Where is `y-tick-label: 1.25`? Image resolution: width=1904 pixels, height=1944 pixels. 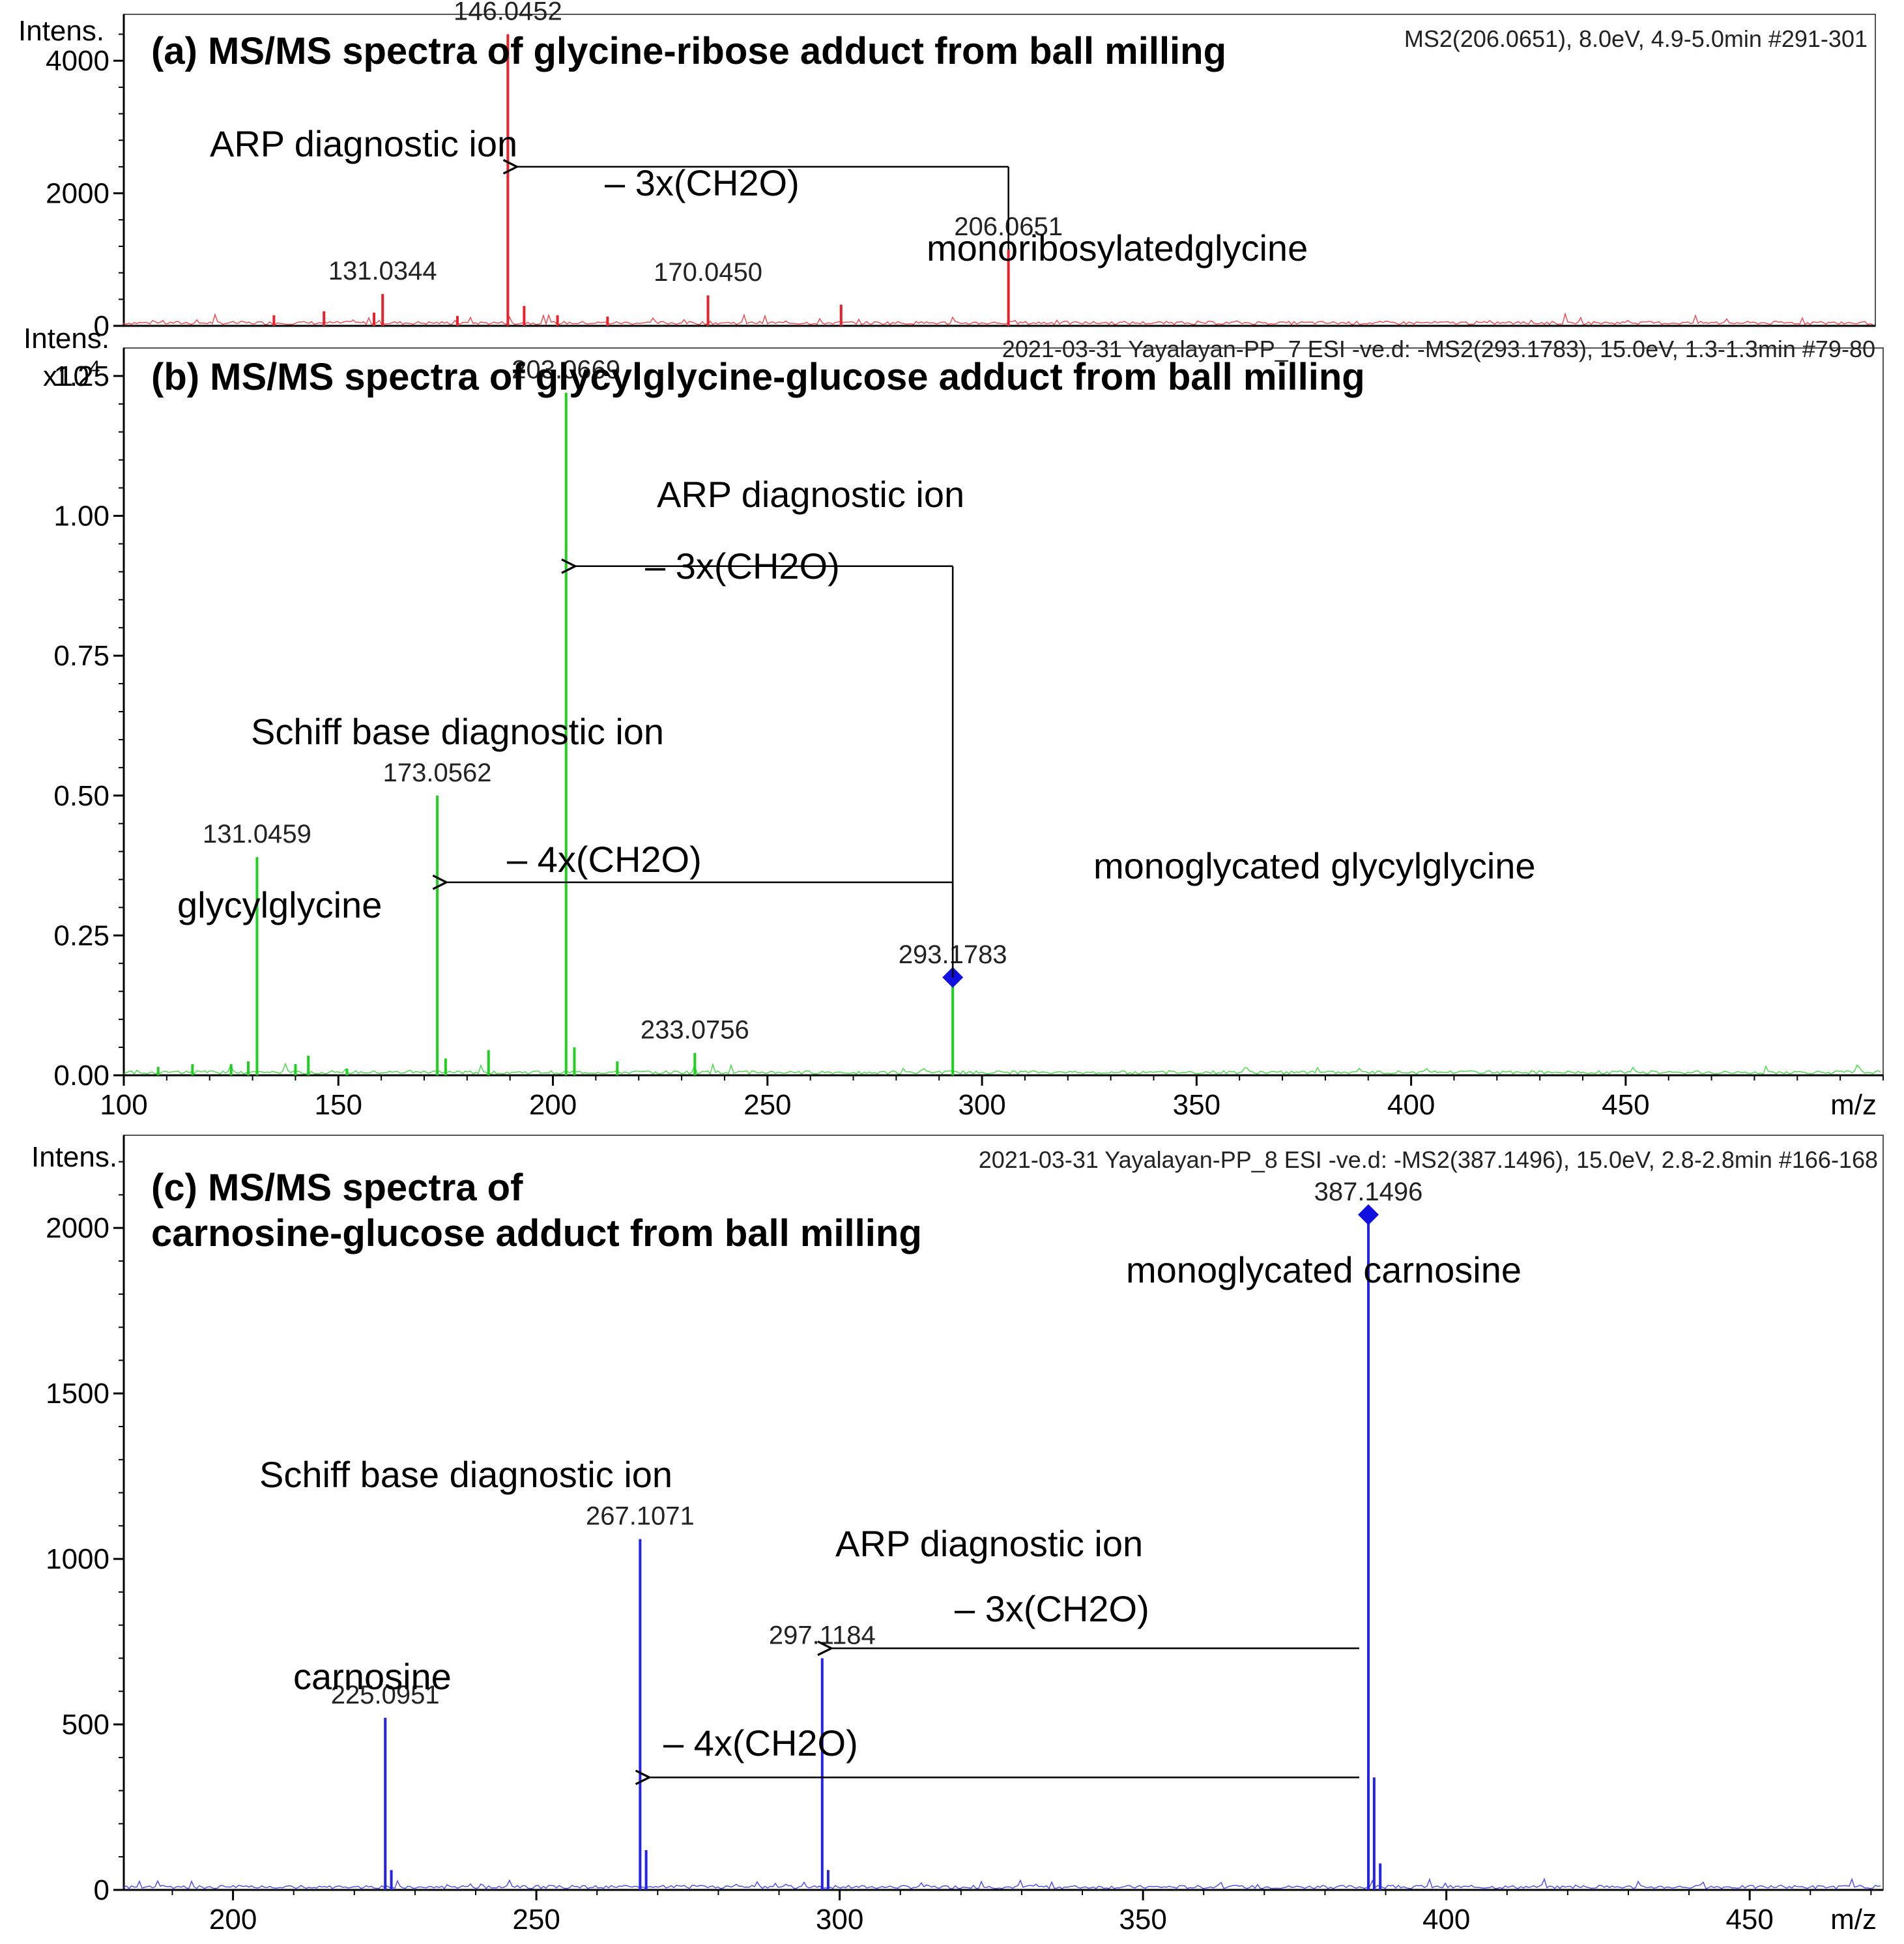 y-tick-label: 1.25 is located at coordinates (81, 376).